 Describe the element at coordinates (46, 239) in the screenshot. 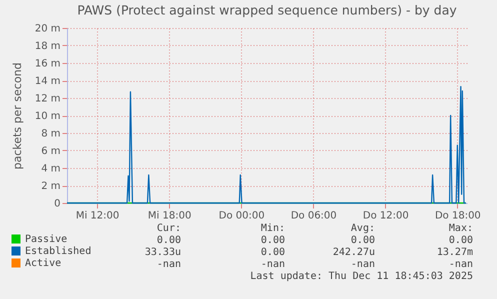

I see `legend-label: Passive` at that location.